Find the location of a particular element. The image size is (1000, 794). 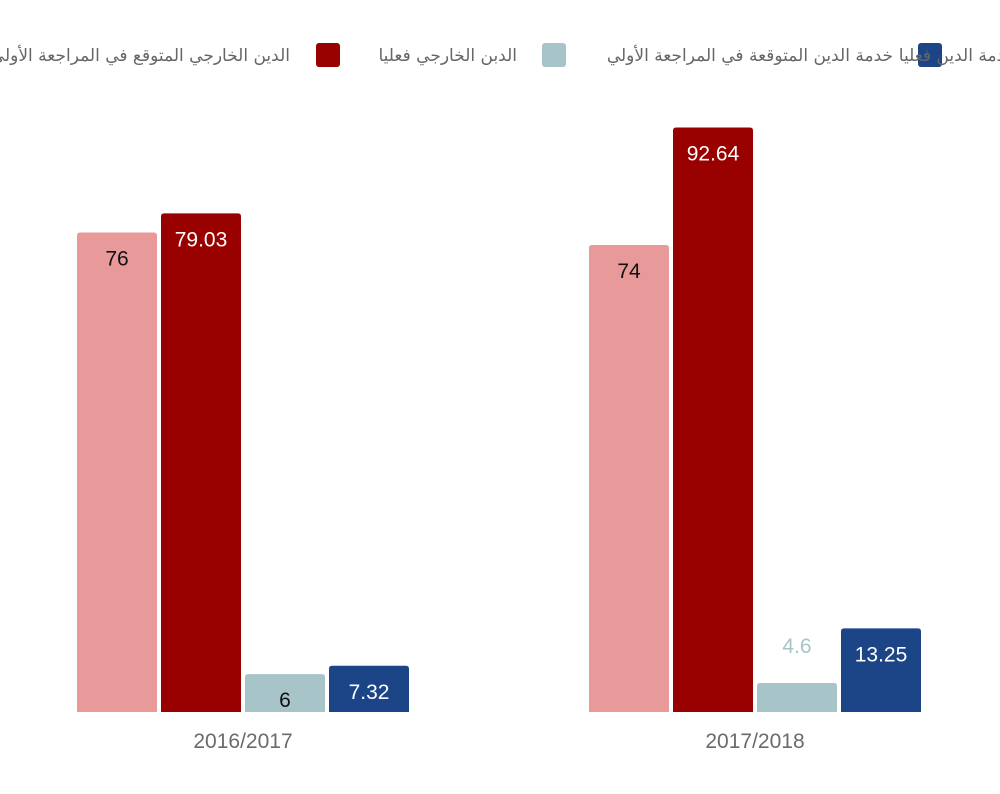

value-label-0-2: 6 is located at coordinates (285, 700).